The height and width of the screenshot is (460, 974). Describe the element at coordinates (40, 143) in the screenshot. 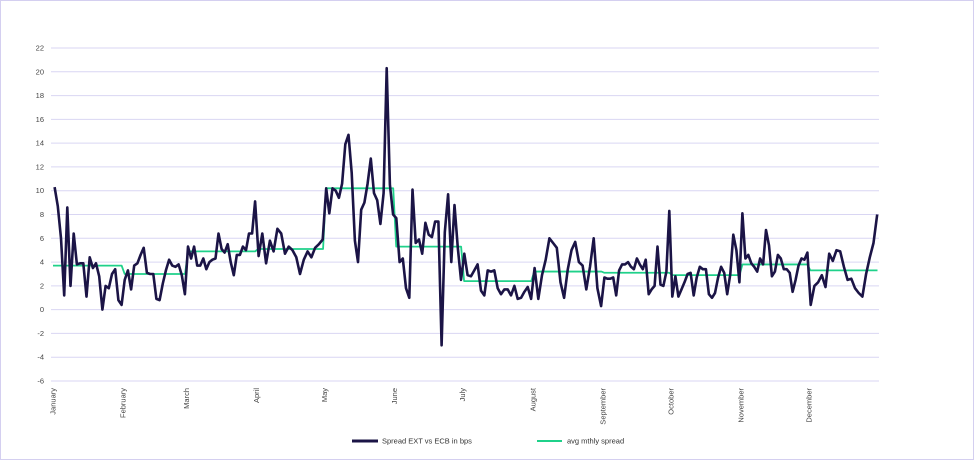

I see `y-tick-label: 14` at that location.